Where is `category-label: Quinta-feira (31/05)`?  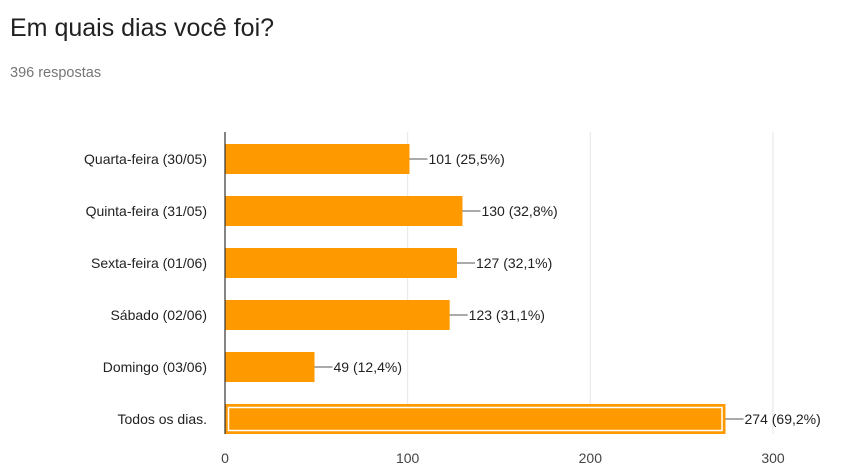 category-label: Quinta-feira (31/05) is located at coordinates (146, 211).